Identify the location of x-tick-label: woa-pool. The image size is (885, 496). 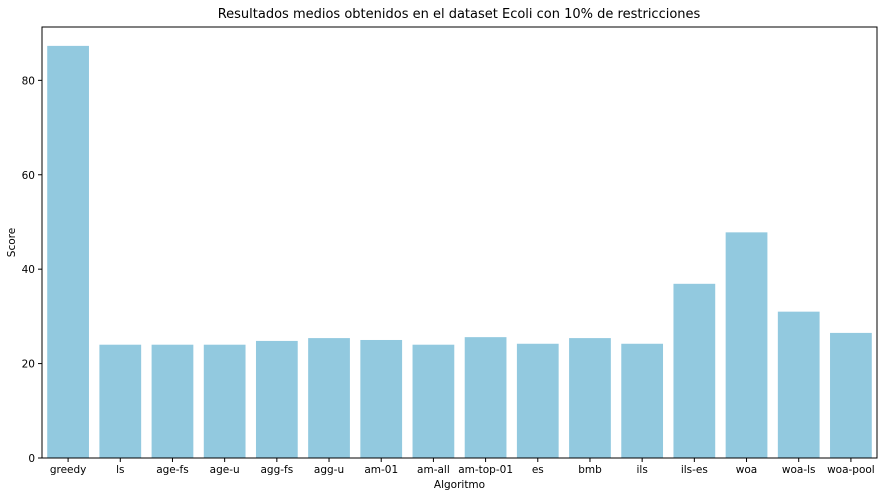
(851, 470).